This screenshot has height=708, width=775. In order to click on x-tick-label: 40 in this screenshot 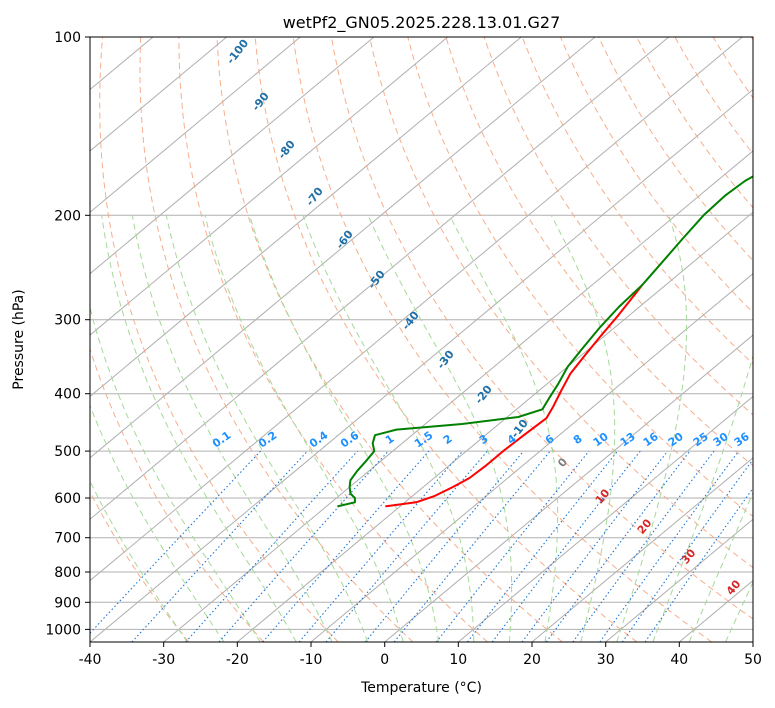, I will do `click(679, 660)`.